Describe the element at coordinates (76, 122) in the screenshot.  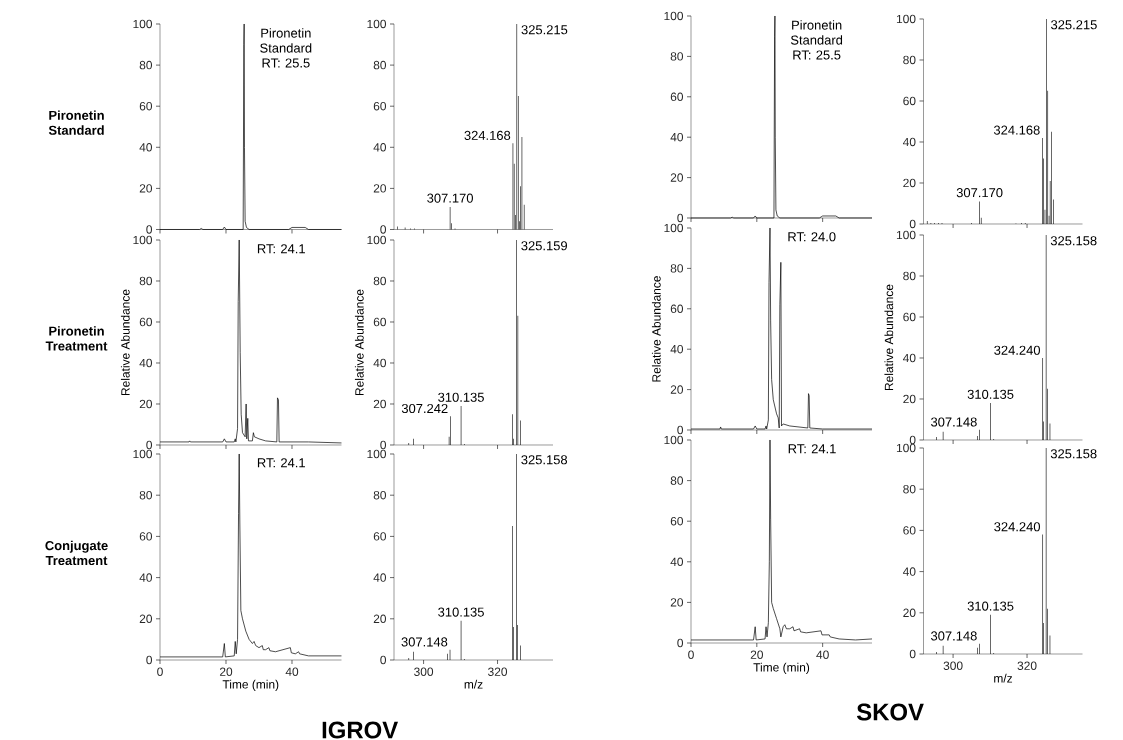
I see `text: Pironetin Standard` at that location.